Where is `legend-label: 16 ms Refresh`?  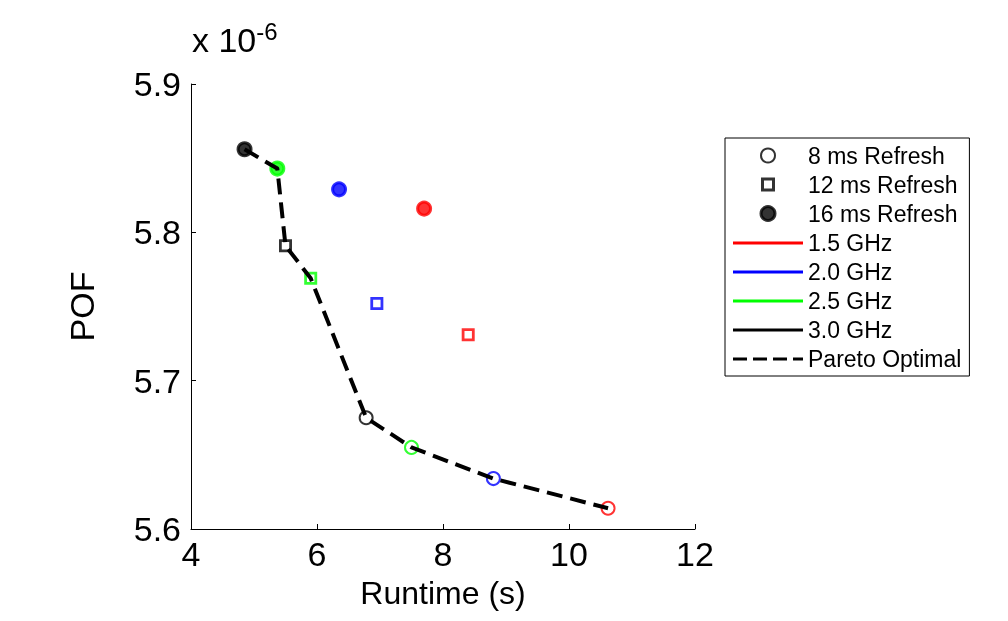 legend-label: 16 ms Refresh is located at coordinates (883, 213).